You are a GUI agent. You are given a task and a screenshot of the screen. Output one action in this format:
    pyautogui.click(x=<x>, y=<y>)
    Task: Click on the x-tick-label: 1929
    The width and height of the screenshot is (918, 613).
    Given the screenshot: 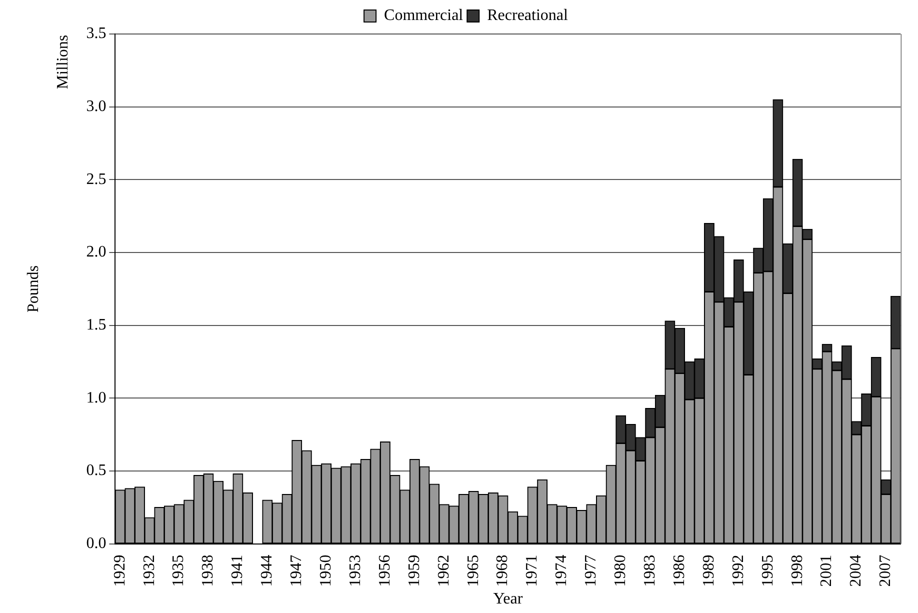 What is the action you would take?
    pyautogui.click(x=119, y=570)
    